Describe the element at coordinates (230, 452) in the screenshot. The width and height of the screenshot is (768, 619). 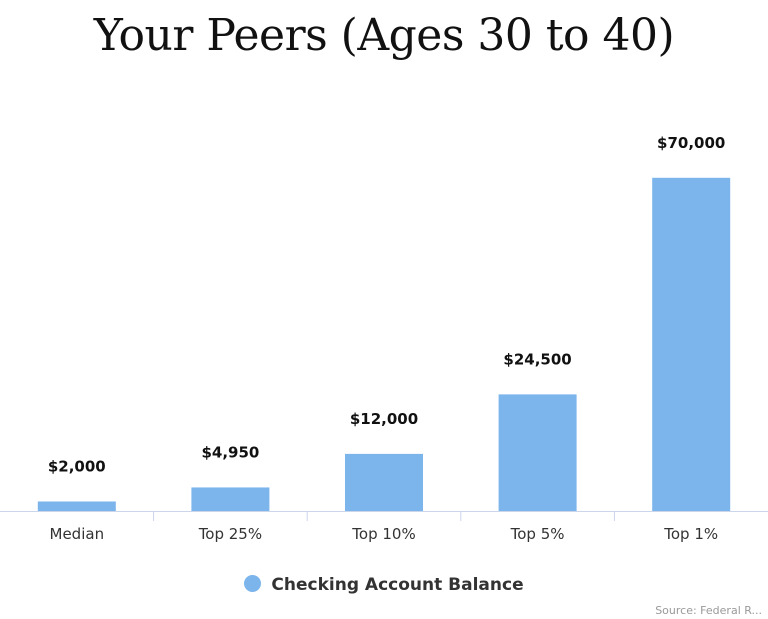
I see `data-label-1: $4,950` at that location.